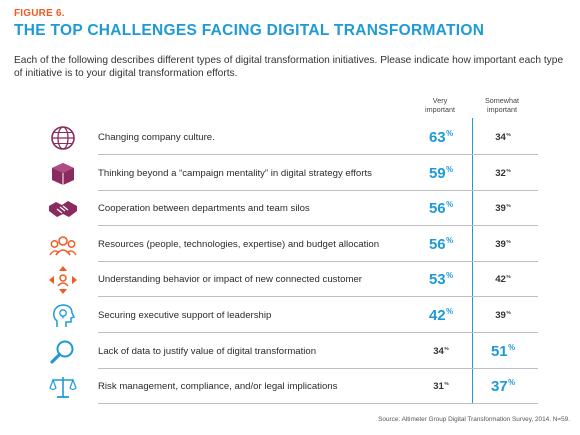 The height and width of the screenshot is (435, 580). I want to click on somewhat-important-value: 32%, so click(503, 173).